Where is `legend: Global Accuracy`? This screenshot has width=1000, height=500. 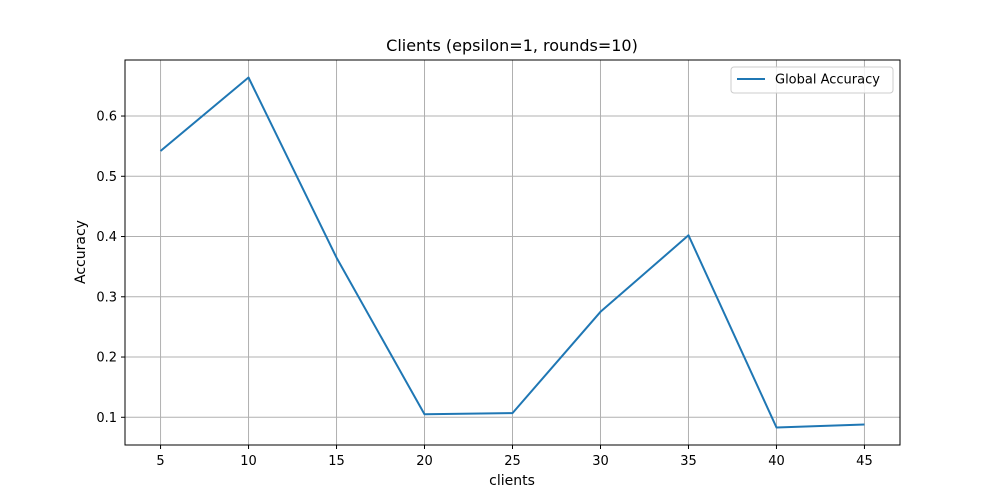 legend: Global Accuracy is located at coordinates (812, 80).